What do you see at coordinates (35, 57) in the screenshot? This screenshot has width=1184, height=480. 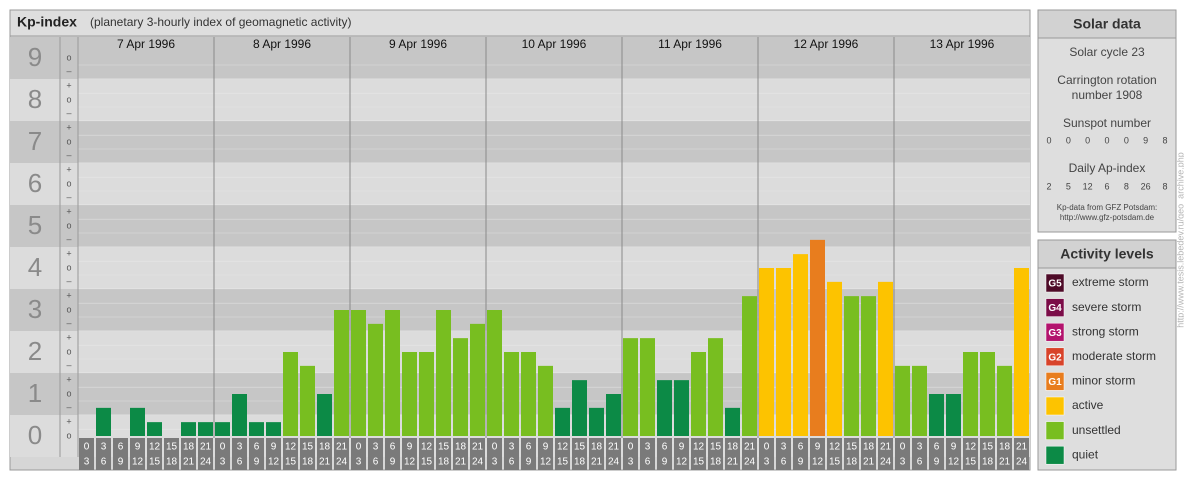 I see `y-tick-label: 9` at bounding box center [35, 57].